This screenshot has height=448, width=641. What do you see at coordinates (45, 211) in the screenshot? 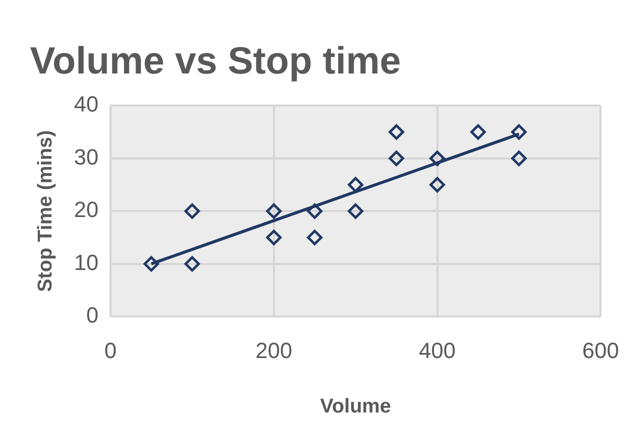
I see `y-axis-title: Stop Time (mins)` at bounding box center [45, 211].